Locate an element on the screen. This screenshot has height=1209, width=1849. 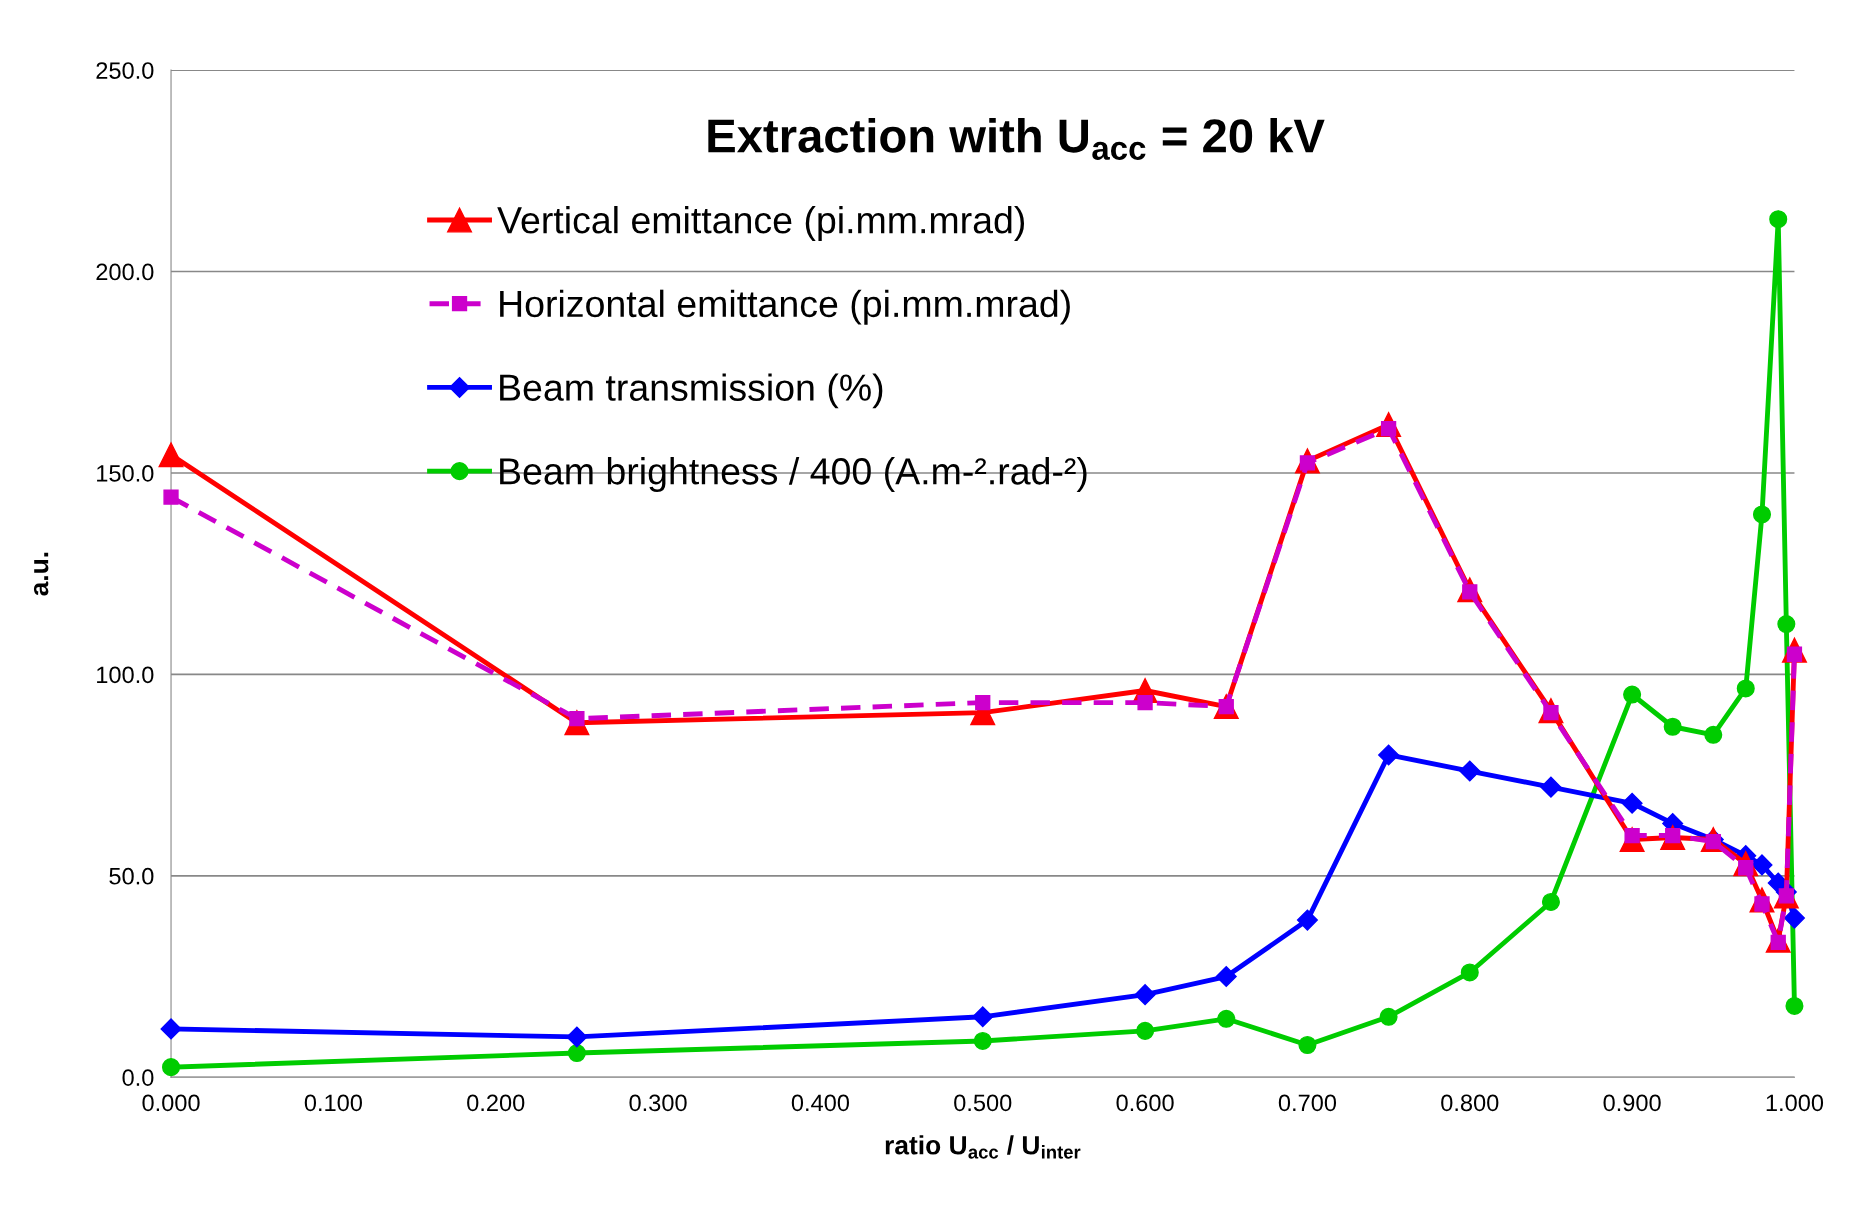
y-tick-label: 100.0 is located at coordinates (125, 675).